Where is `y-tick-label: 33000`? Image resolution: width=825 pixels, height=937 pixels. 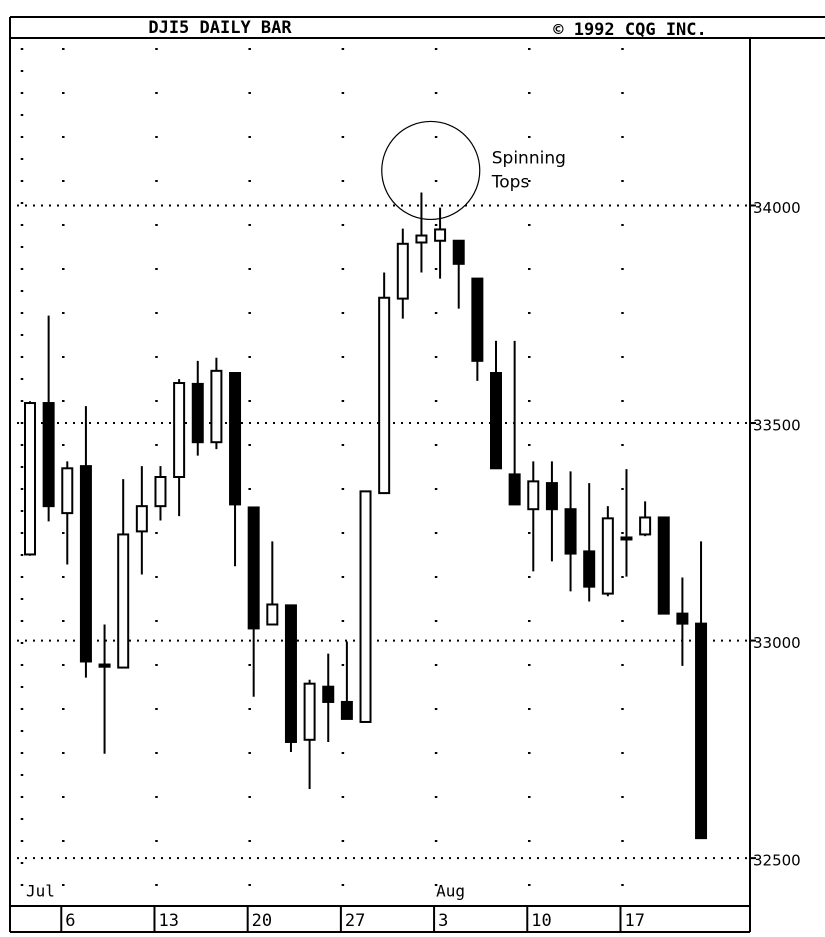 y-tick-label: 33000 is located at coordinates (777, 643).